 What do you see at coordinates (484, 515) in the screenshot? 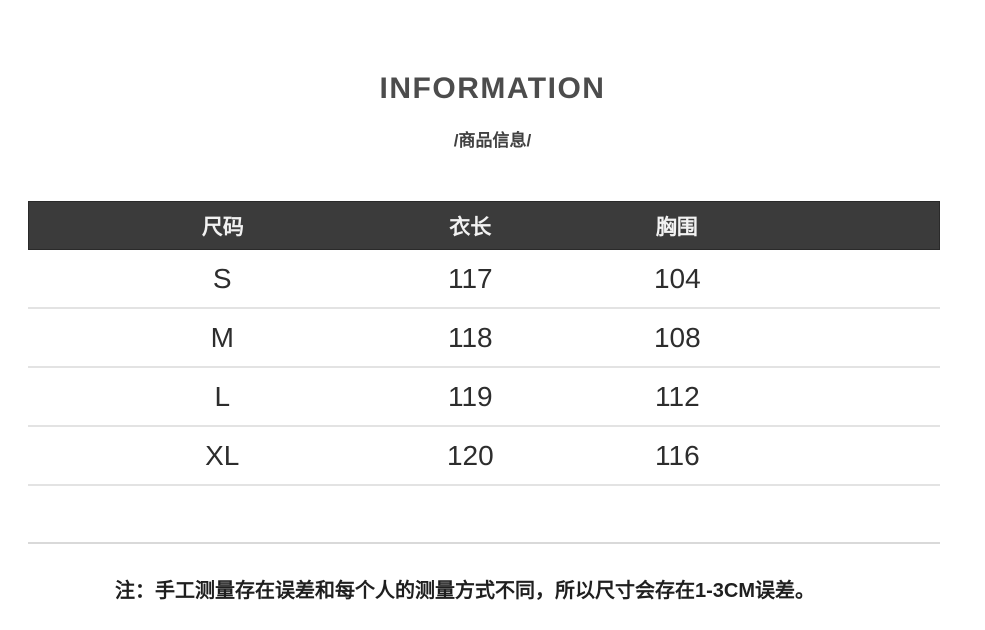
I see `table-row-empty` at bounding box center [484, 515].